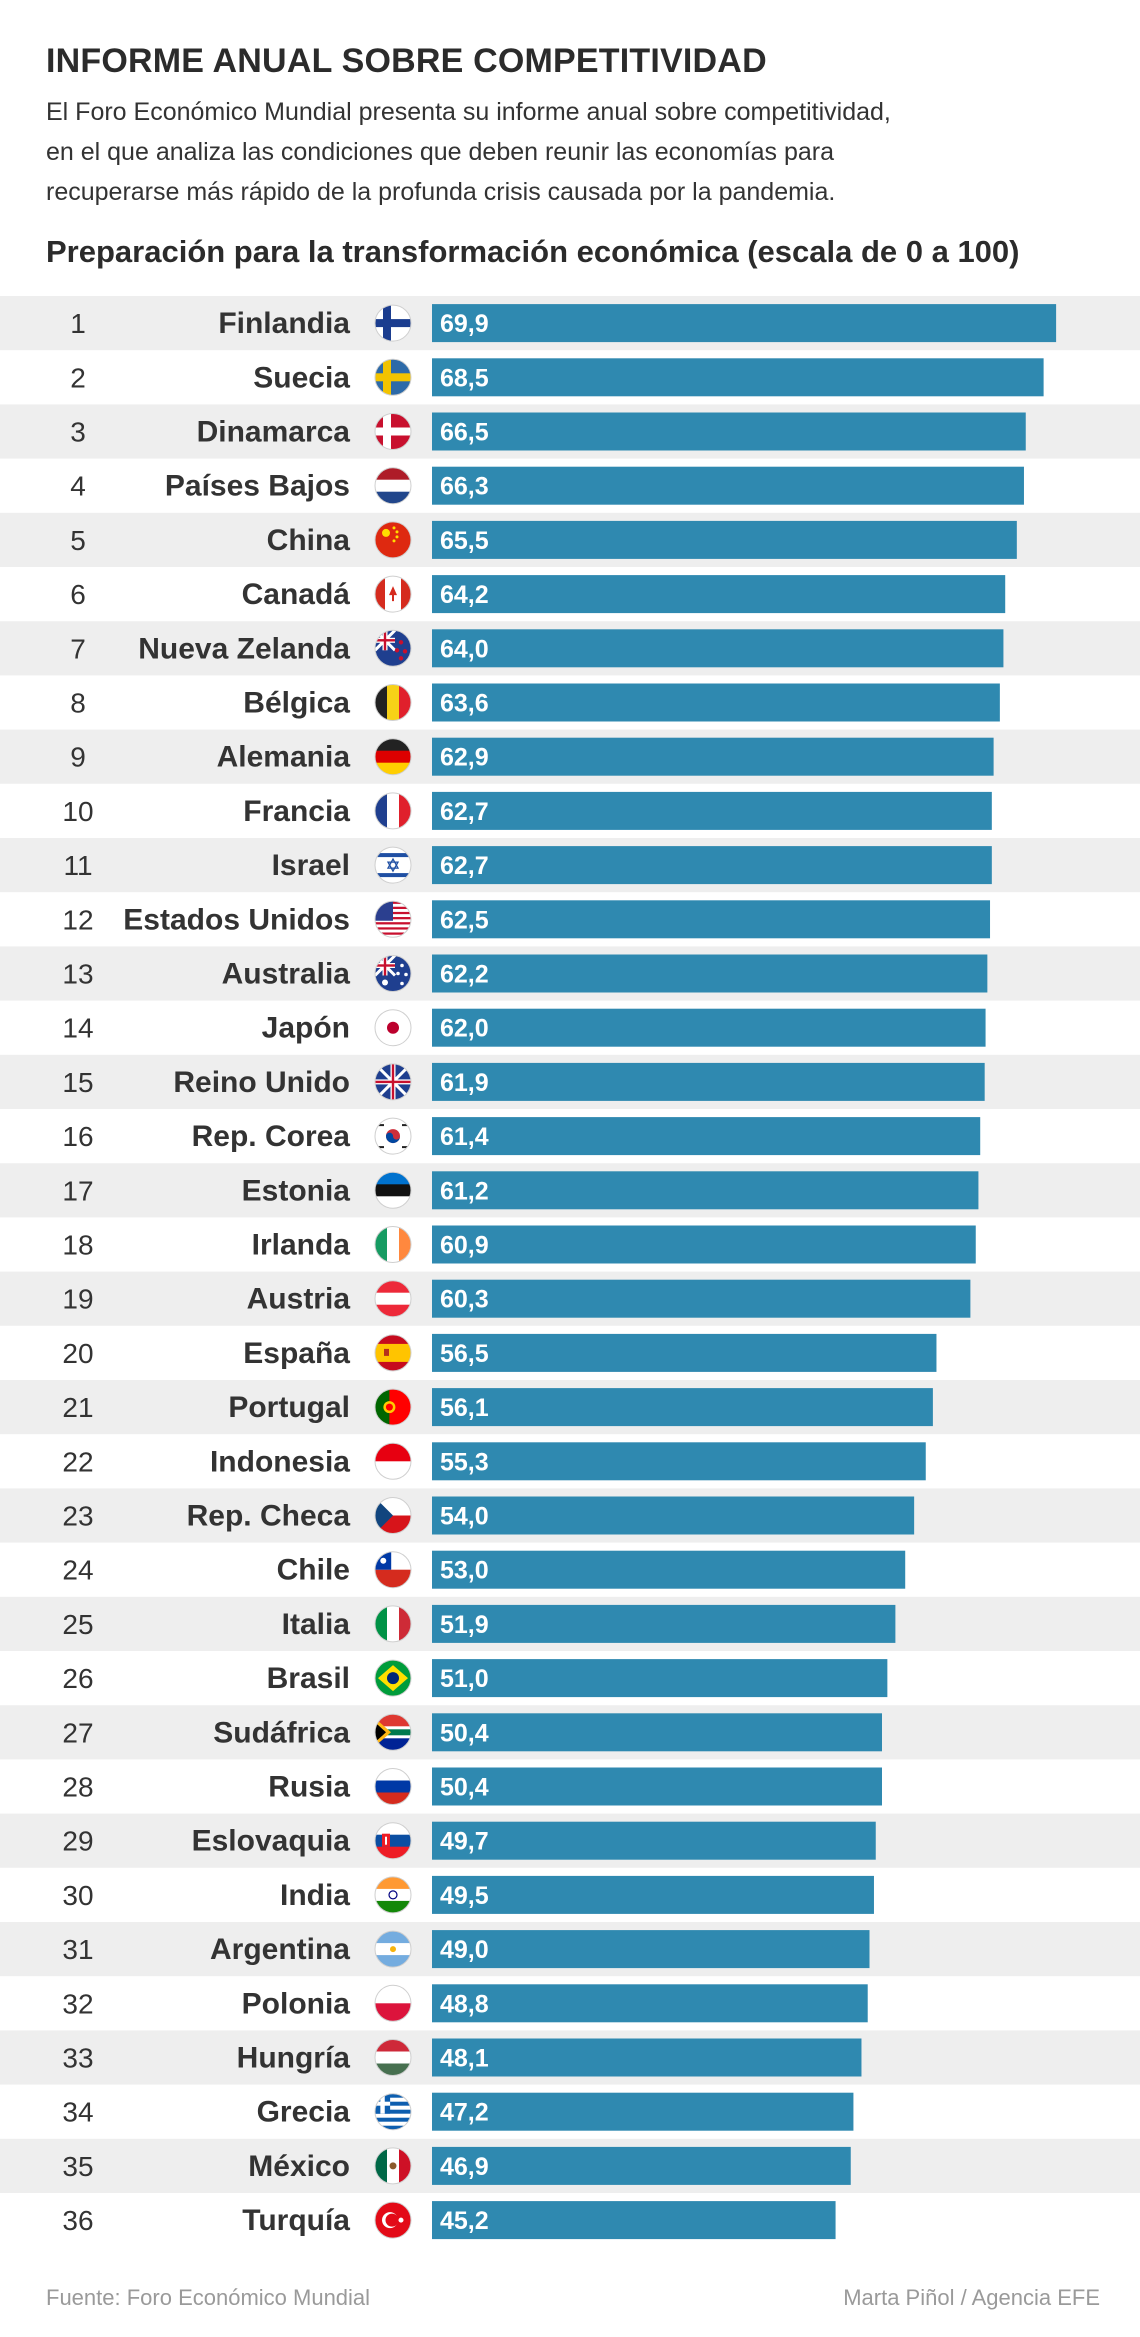 This screenshot has height=2337, width=1140. I want to click on value-label: 53,0, so click(464, 1571).